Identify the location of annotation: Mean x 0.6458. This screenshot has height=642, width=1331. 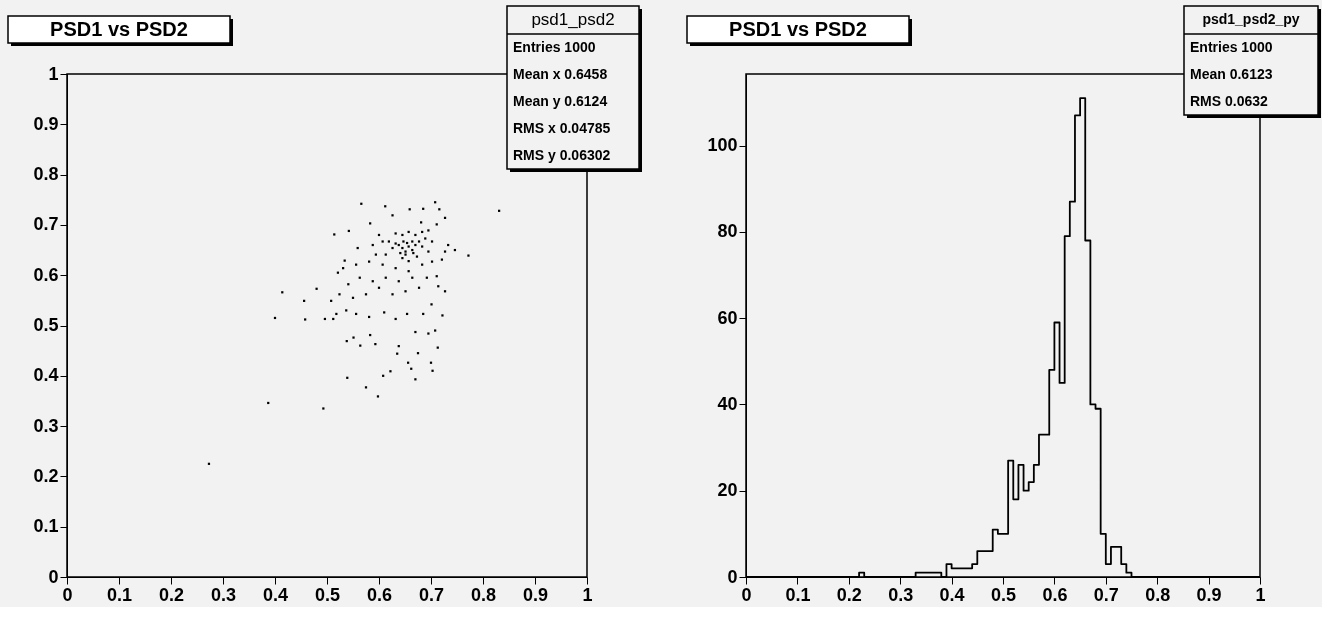
(560, 73).